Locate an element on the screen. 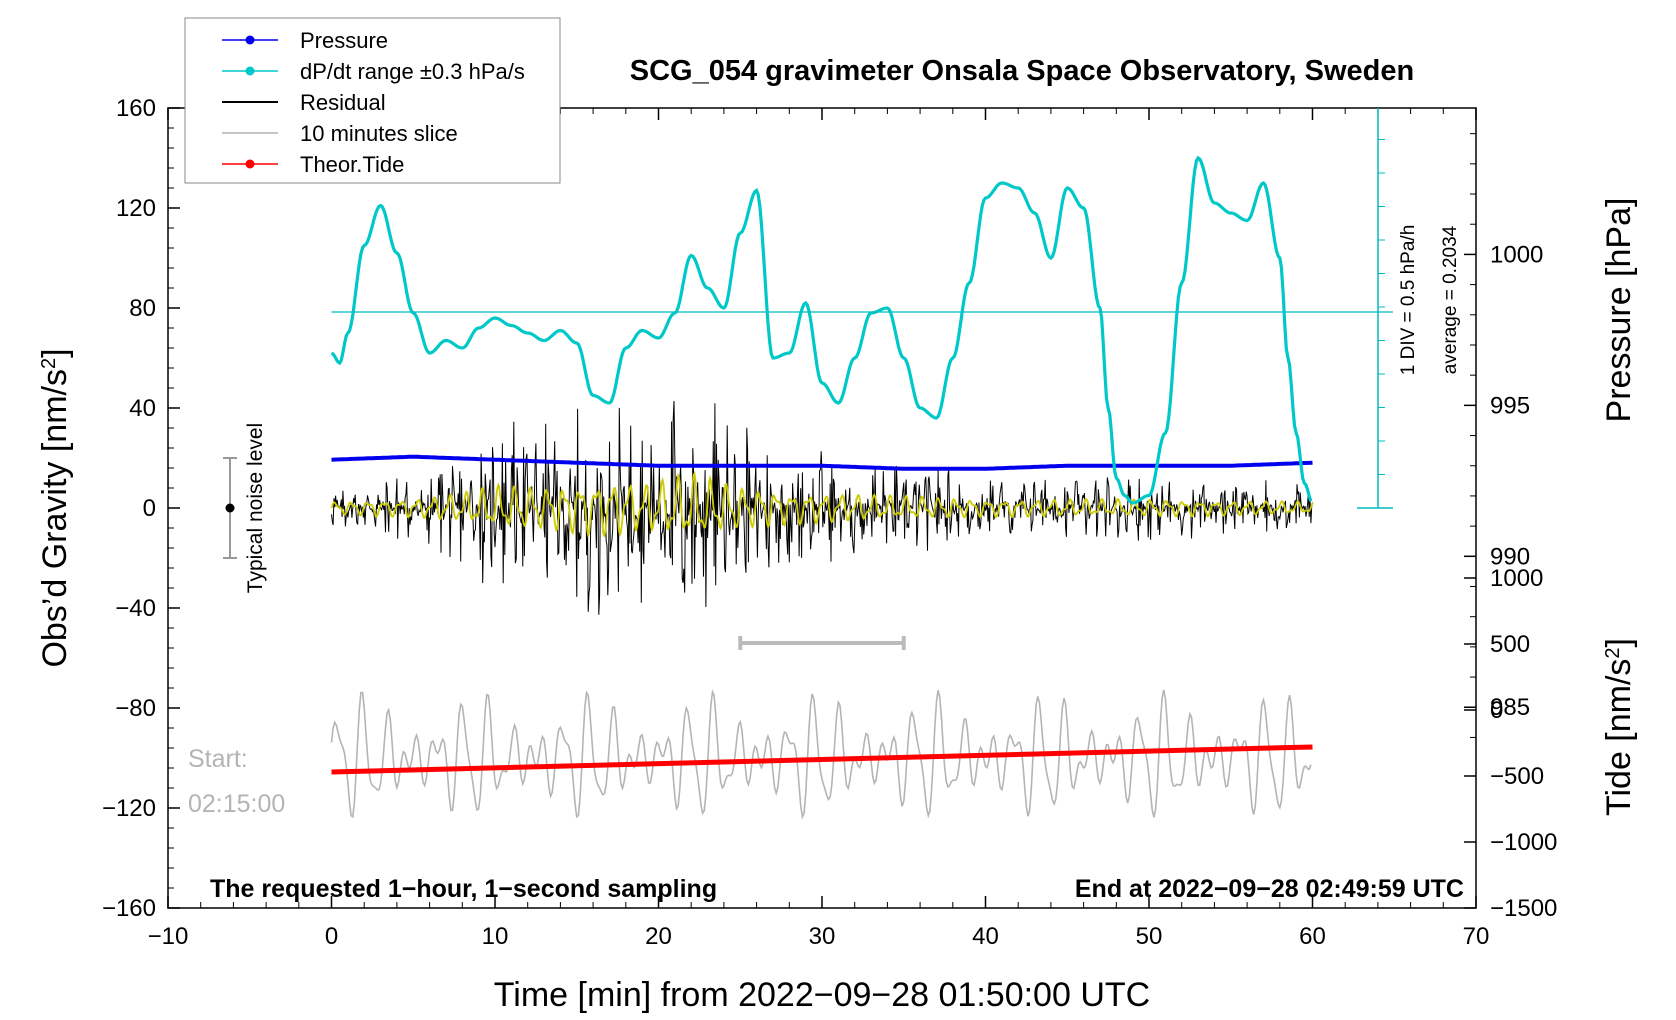  tide-line is located at coordinates (822, 759).